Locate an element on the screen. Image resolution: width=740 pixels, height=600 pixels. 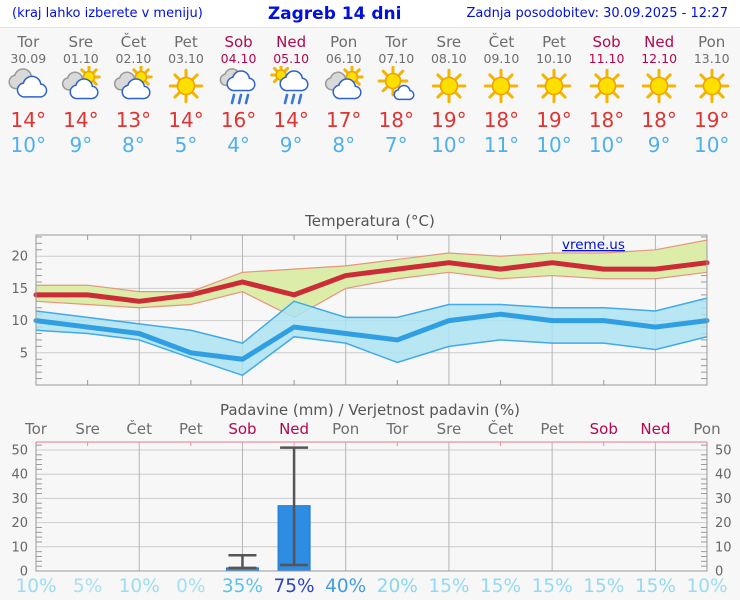
day-date: 11.10 is located at coordinates (606, 58).